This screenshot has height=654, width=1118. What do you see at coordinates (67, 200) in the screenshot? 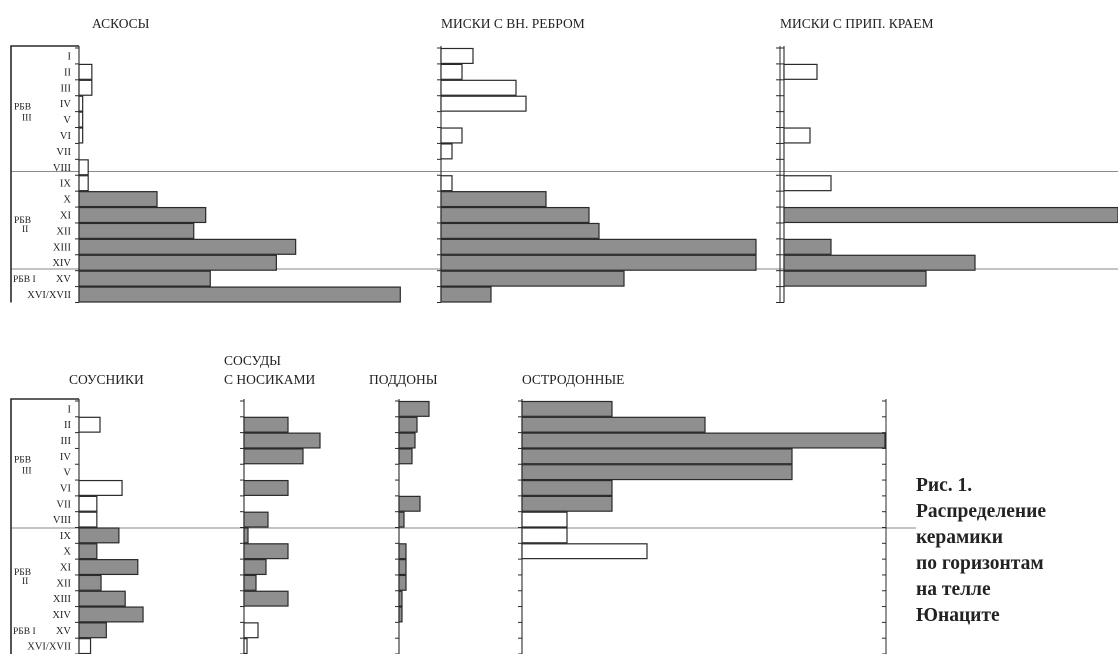
I see `horizon-label: X` at bounding box center [67, 200].